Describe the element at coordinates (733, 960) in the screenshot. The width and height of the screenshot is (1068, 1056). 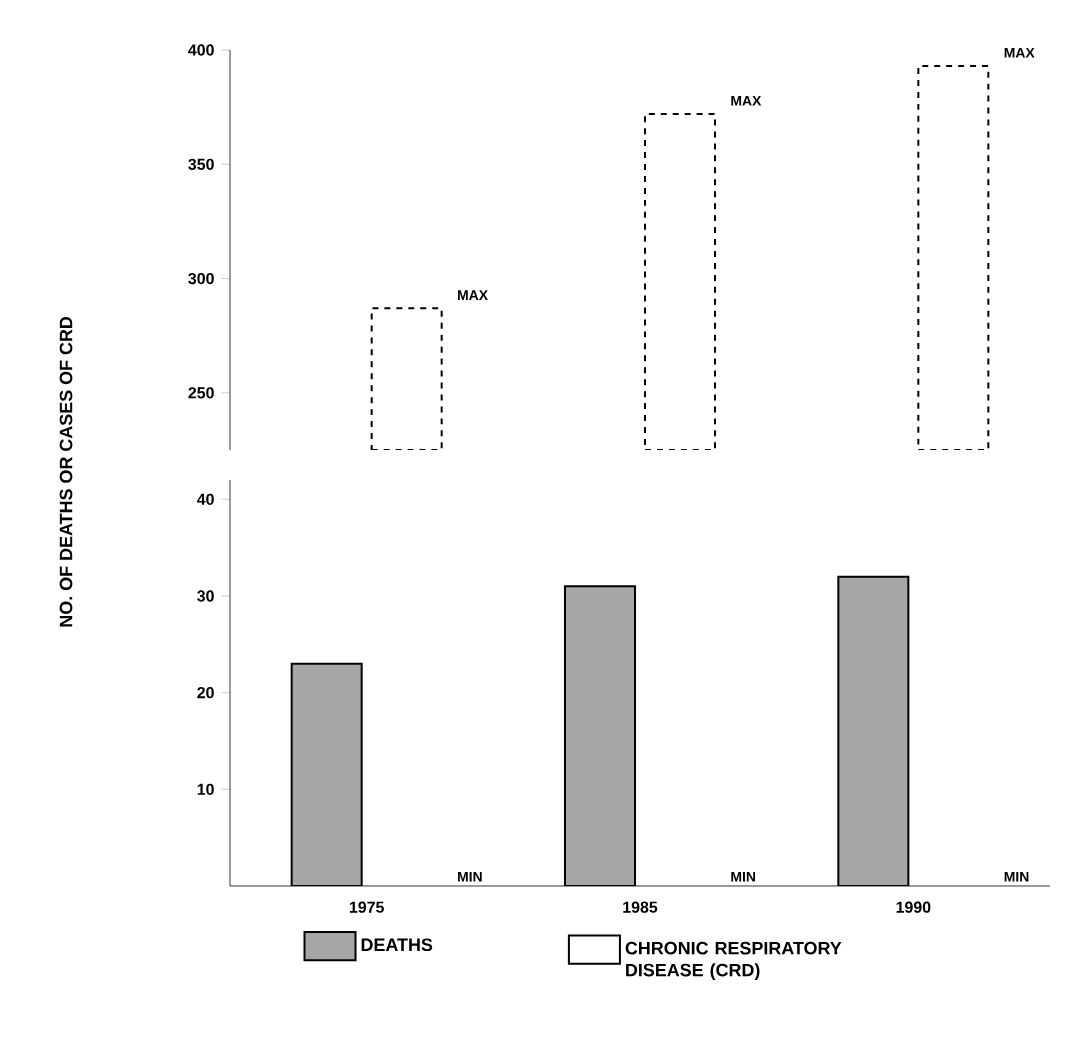
I see `text: CHRONIC RESPIRATORY DISEASE (CRD)` at that location.